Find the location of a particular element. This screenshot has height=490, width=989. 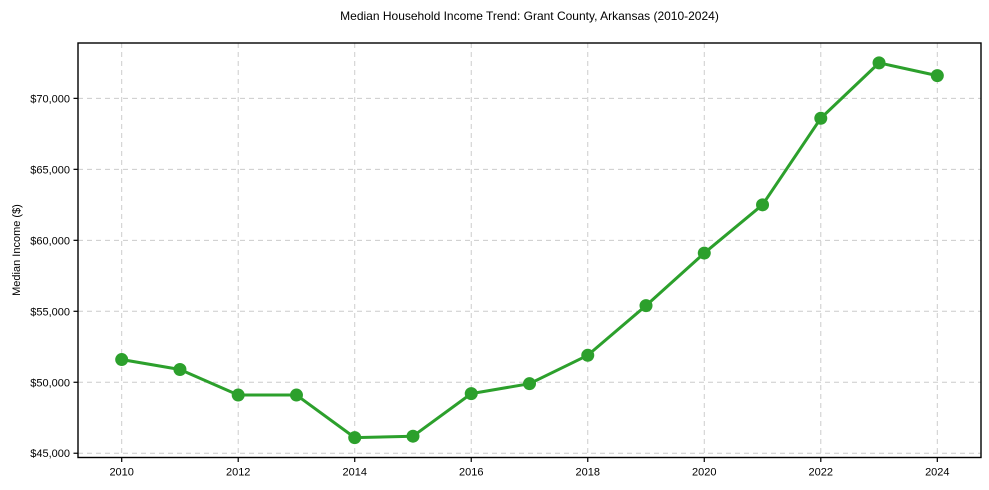

y-tick-label: $65,000 is located at coordinates (50, 170).